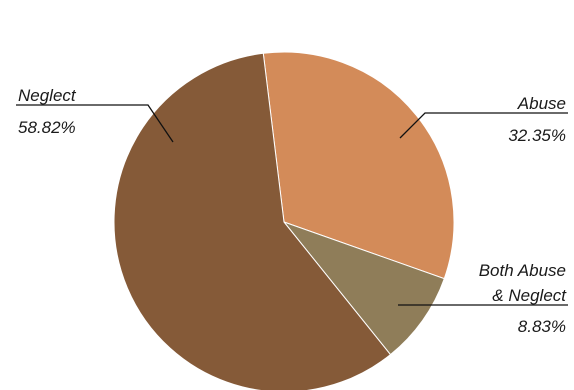 This screenshot has width=574, height=390. Describe the element at coordinates (95, 123) in the screenshot. I see `leader-neglect` at that location.